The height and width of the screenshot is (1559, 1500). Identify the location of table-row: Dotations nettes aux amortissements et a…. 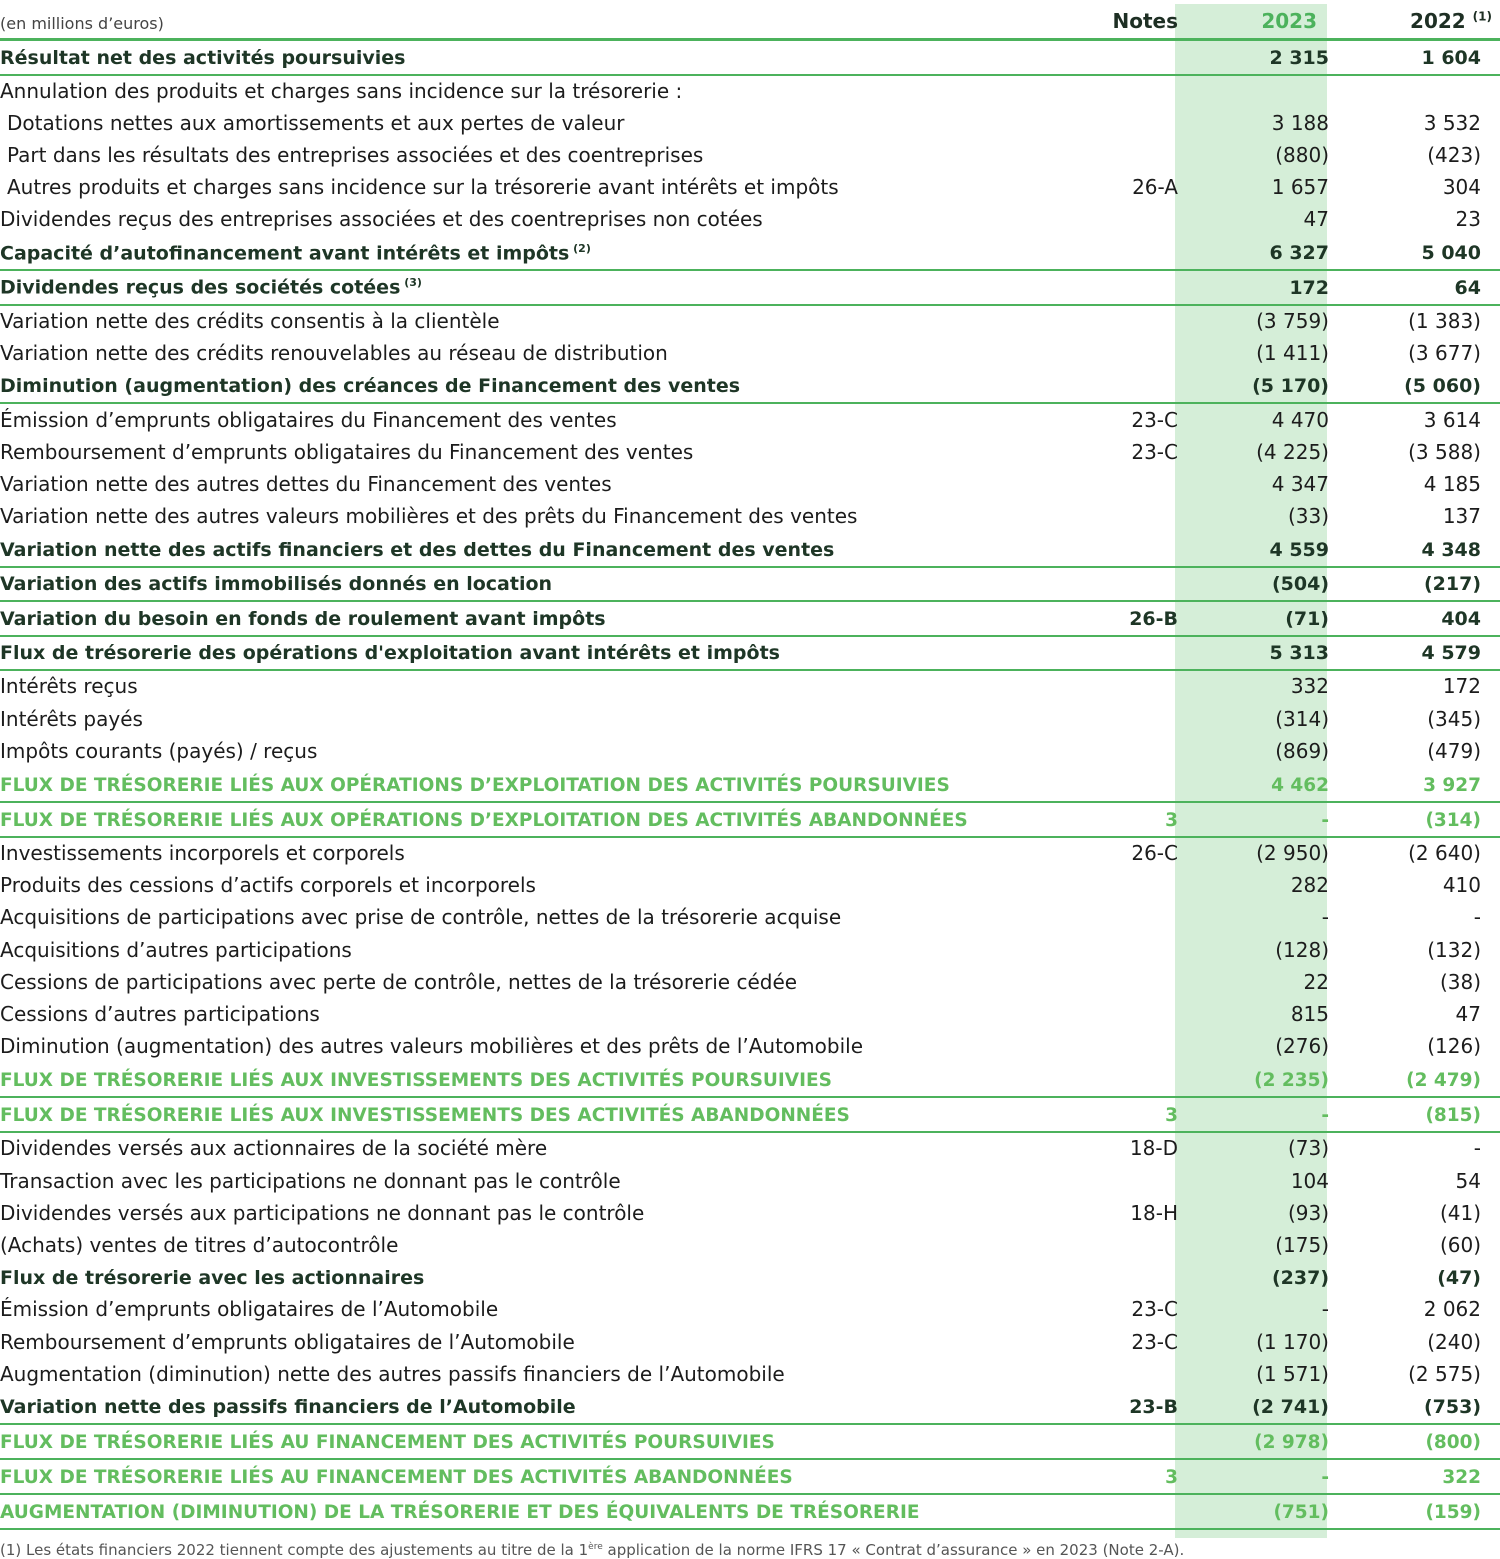
(750, 124).